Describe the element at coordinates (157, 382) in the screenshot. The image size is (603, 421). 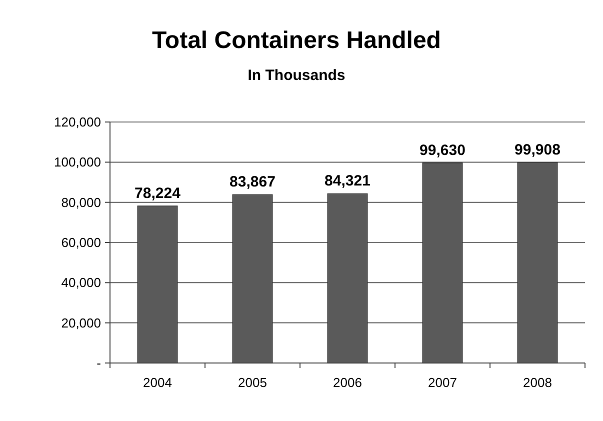
I see `x-tick-label: 2004` at that location.